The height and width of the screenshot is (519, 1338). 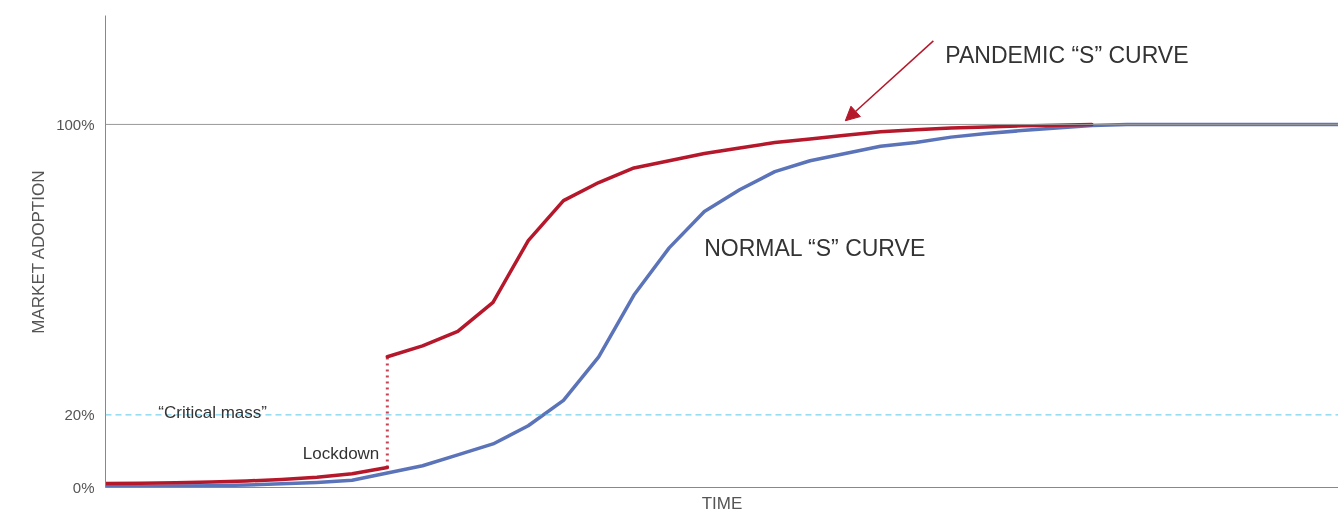 I want to click on y-axis-title: MARKET ADOPTION, so click(x=39, y=252).